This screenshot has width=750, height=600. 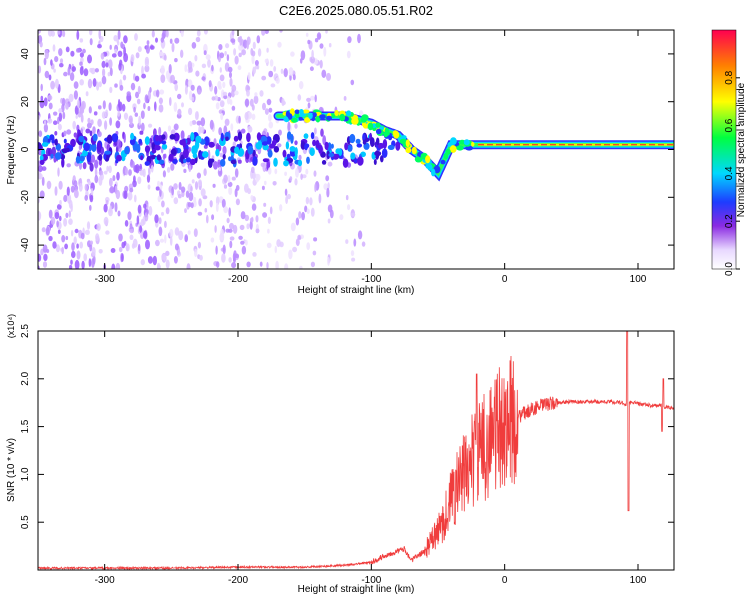 I want to click on y-tick-label: 2.0, so click(x=25, y=378).